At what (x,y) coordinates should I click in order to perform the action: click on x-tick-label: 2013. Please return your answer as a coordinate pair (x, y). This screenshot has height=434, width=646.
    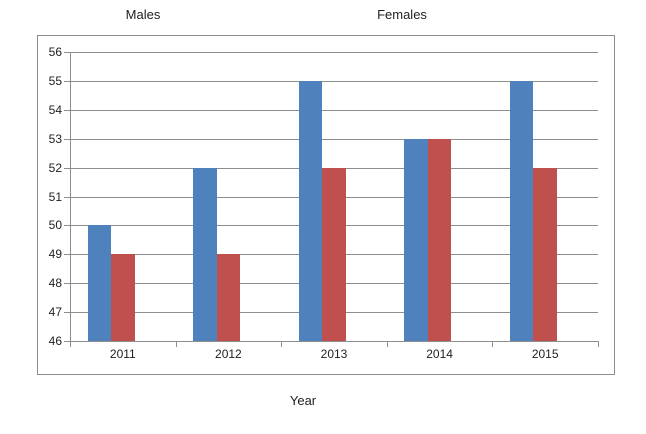
    Looking at the image, I should click on (334, 354).